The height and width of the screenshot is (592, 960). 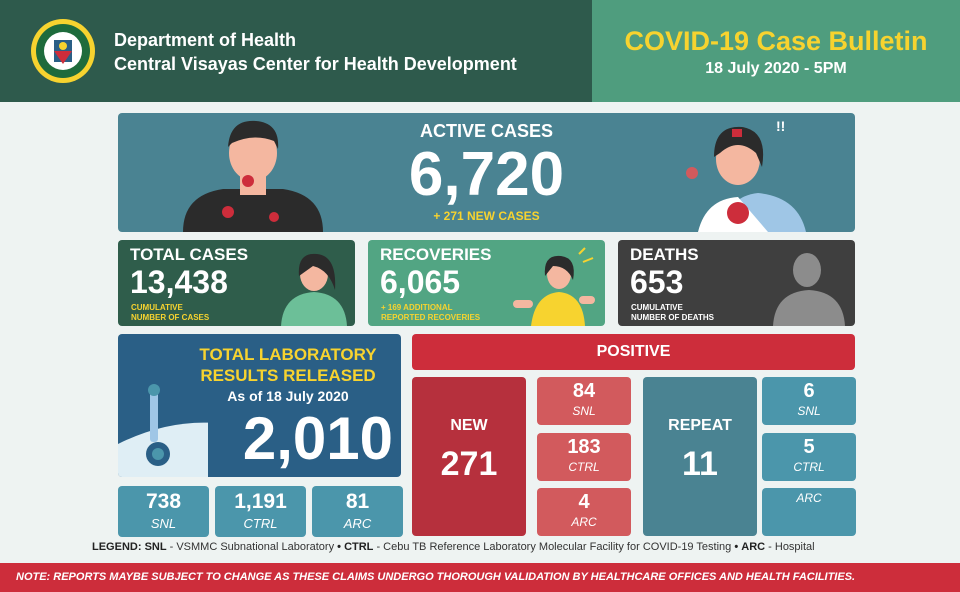 I want to click on deaths-card: DEATHS 653 CUMULATIVE NUMBER OF DEATHS, so click(x=736, y=283).